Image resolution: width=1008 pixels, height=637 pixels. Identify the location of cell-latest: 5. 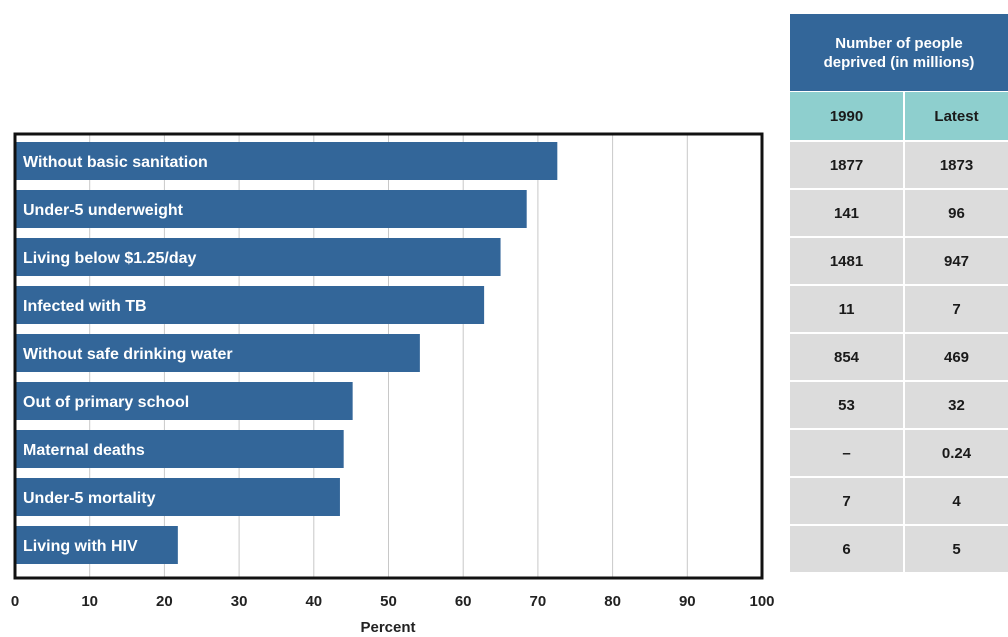
(956, 549).